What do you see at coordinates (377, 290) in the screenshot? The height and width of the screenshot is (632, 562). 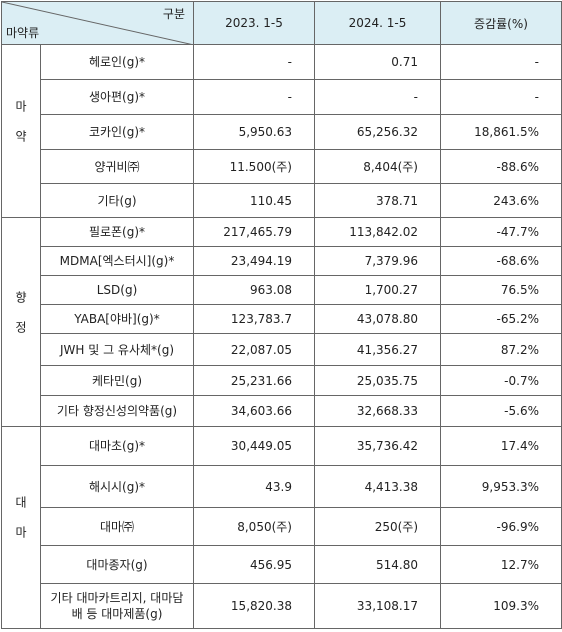 I see `value-cell: 1,700.27` at bounding box center [377, 290].